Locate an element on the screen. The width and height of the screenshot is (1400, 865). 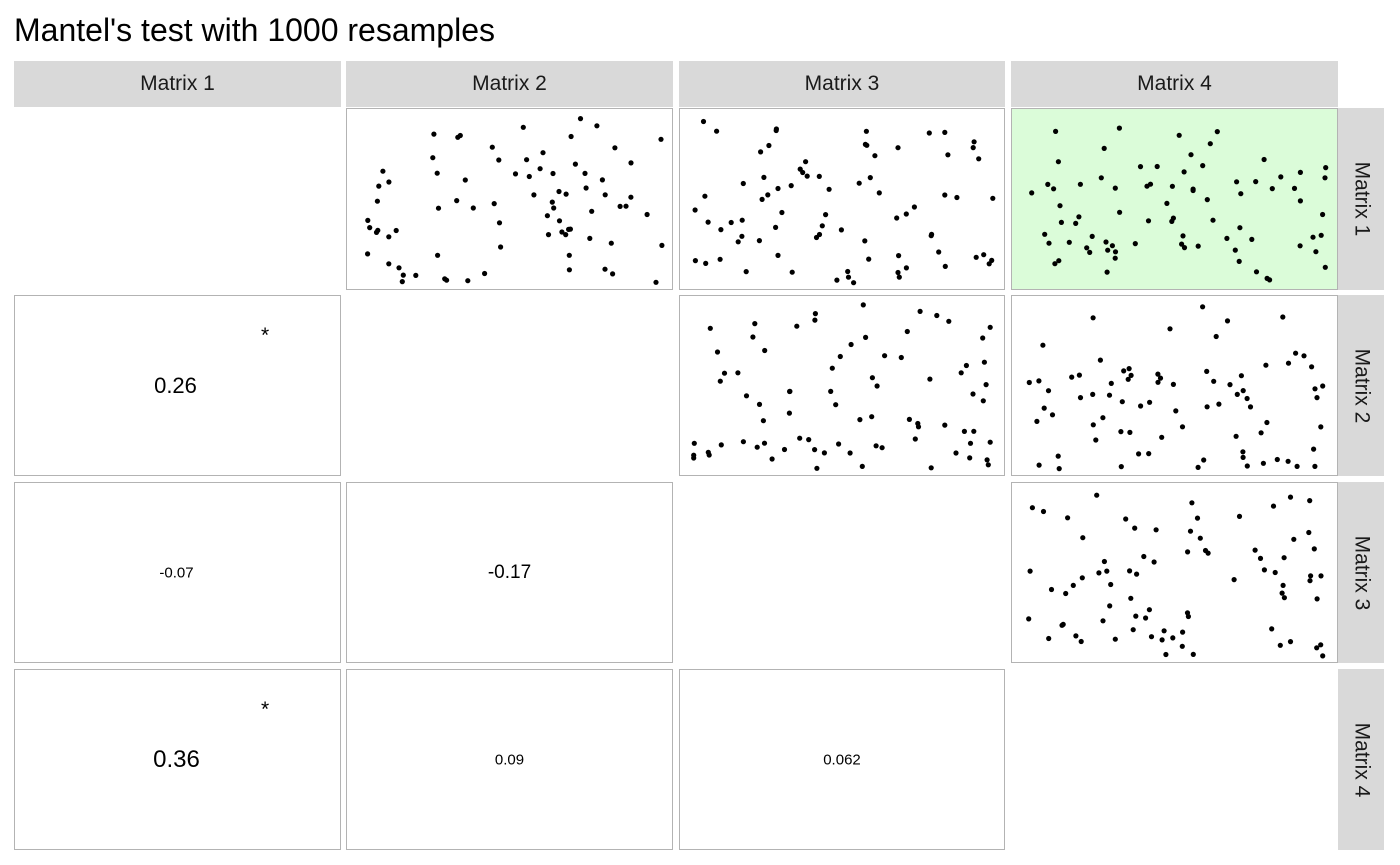
row-strip-matrix-2: Matrix 2 is located at coordinates (1361, 385).